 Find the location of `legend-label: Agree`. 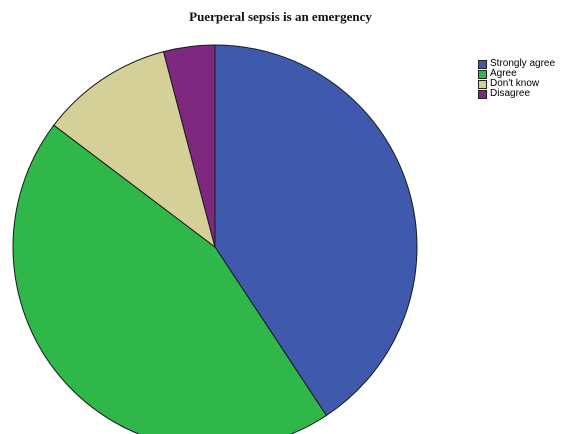

legend-label: Agree is located at coordinates (503, 73).